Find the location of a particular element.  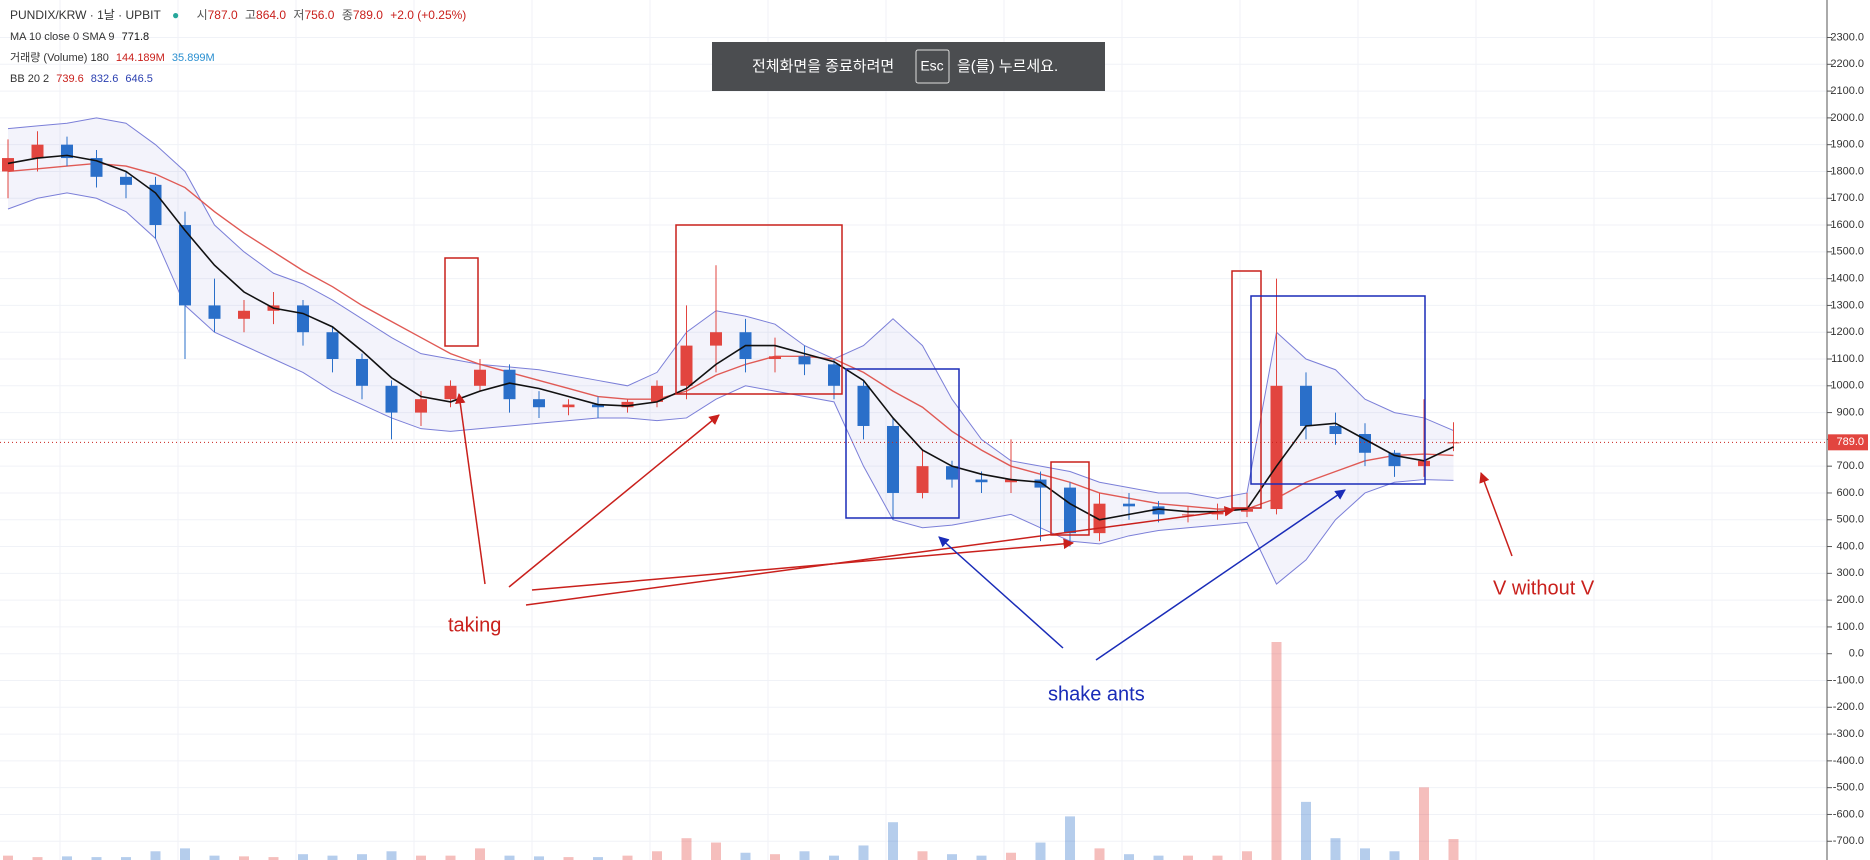

indicator-label: 거래량 (Volume) 180 is located at coordinates (59, 57).